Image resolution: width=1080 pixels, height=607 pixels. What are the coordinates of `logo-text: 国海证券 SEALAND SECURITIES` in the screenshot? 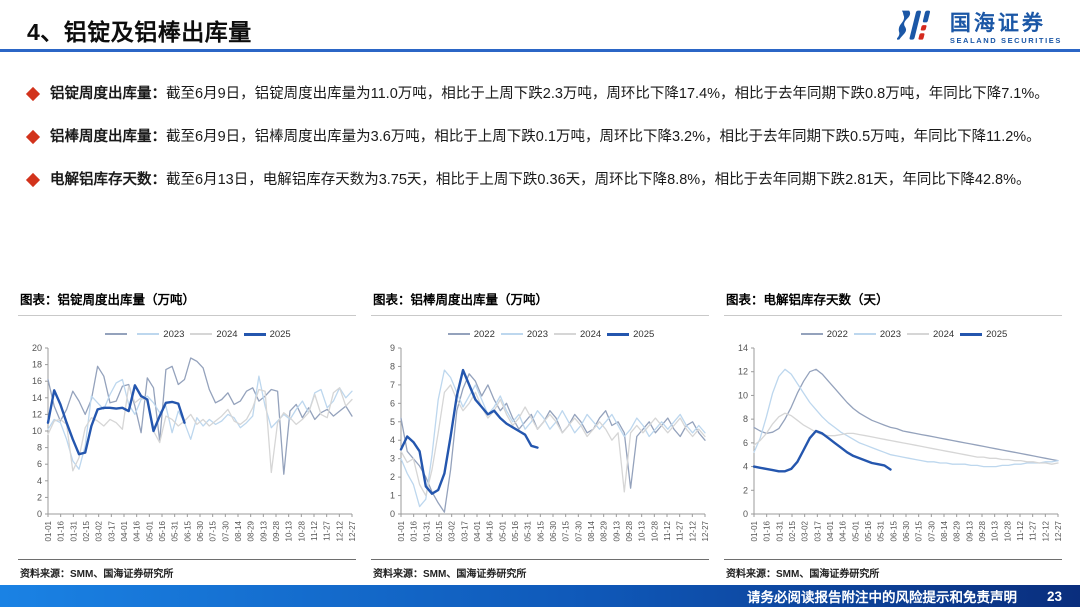 It's located at (1006, 28).